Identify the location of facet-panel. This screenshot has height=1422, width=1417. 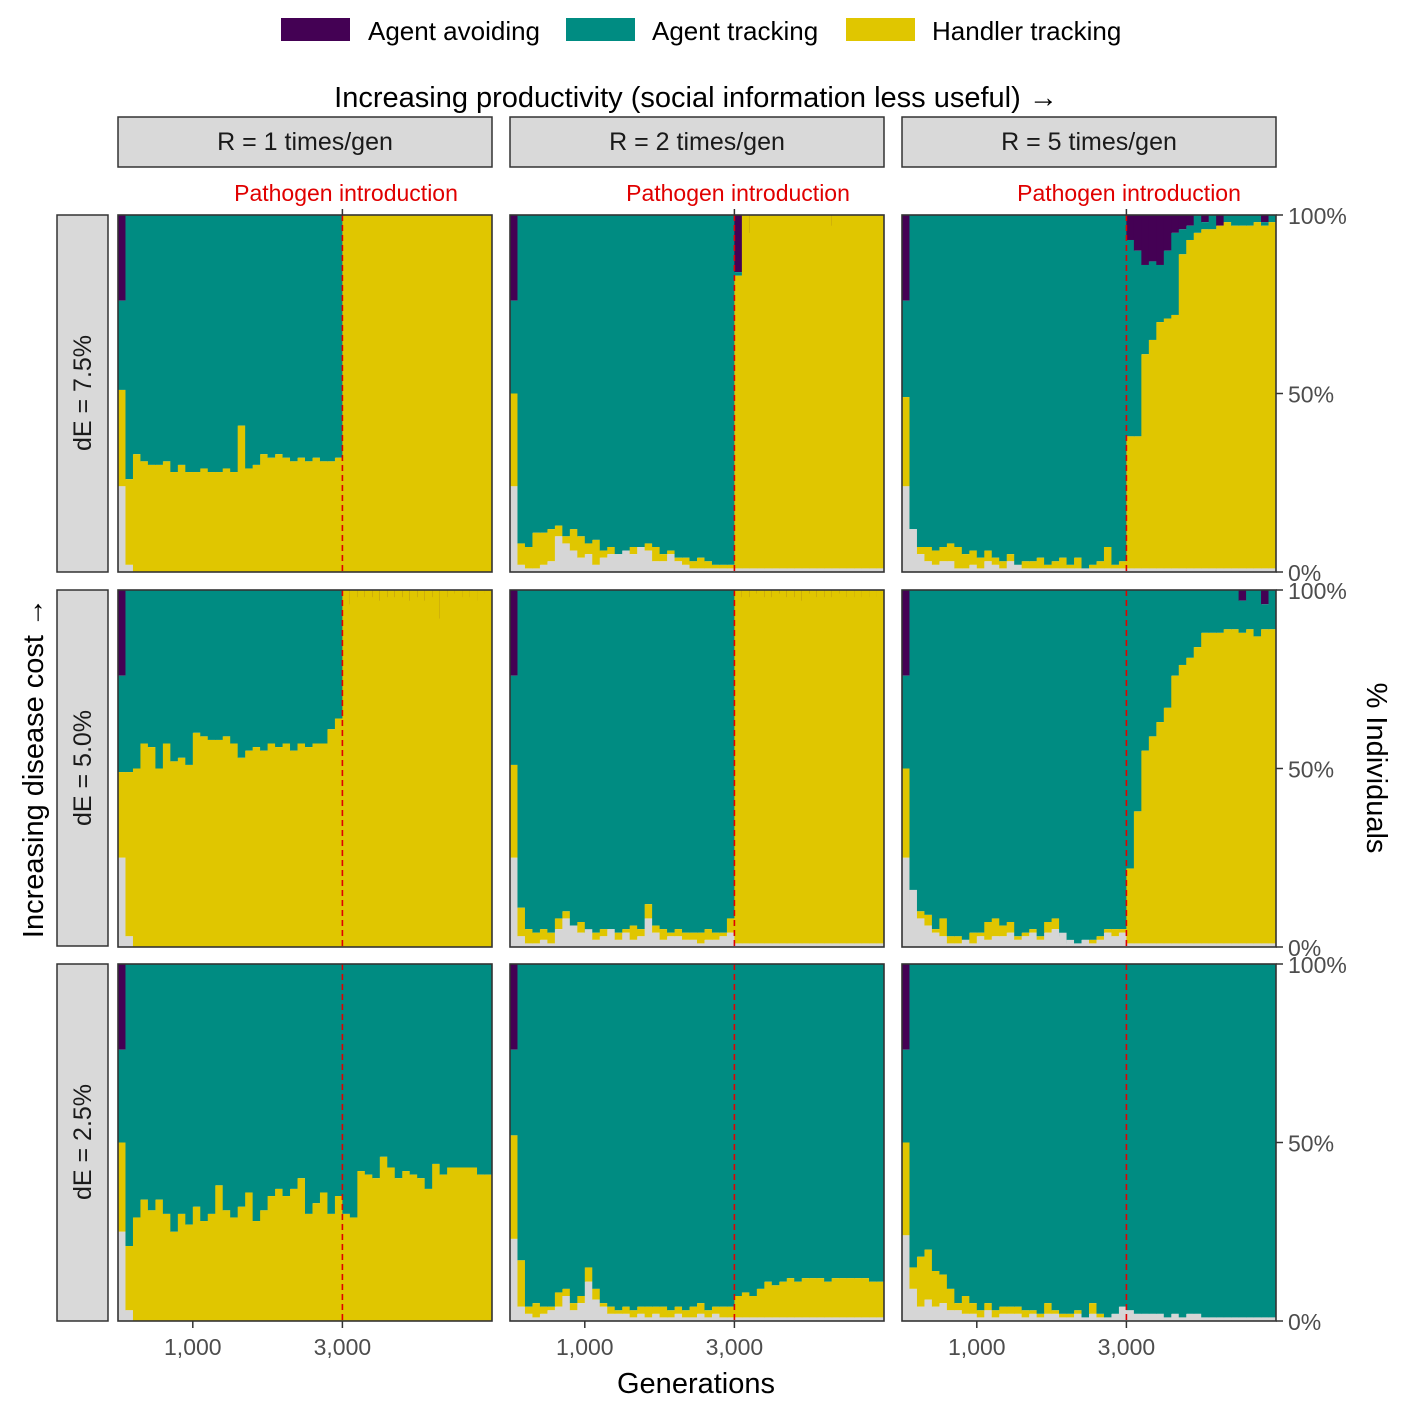
(305, 391).